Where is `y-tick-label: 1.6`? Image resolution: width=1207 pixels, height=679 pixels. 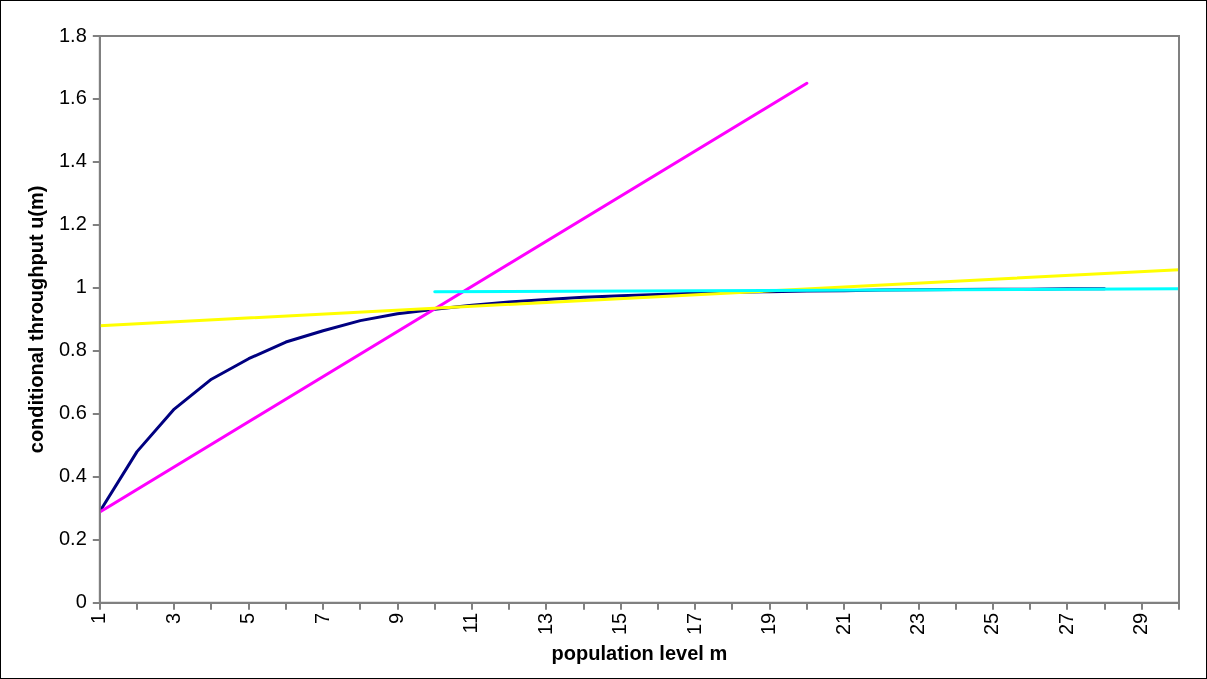 y-tick-label: 1.6 is located at coordinates (72, 97).